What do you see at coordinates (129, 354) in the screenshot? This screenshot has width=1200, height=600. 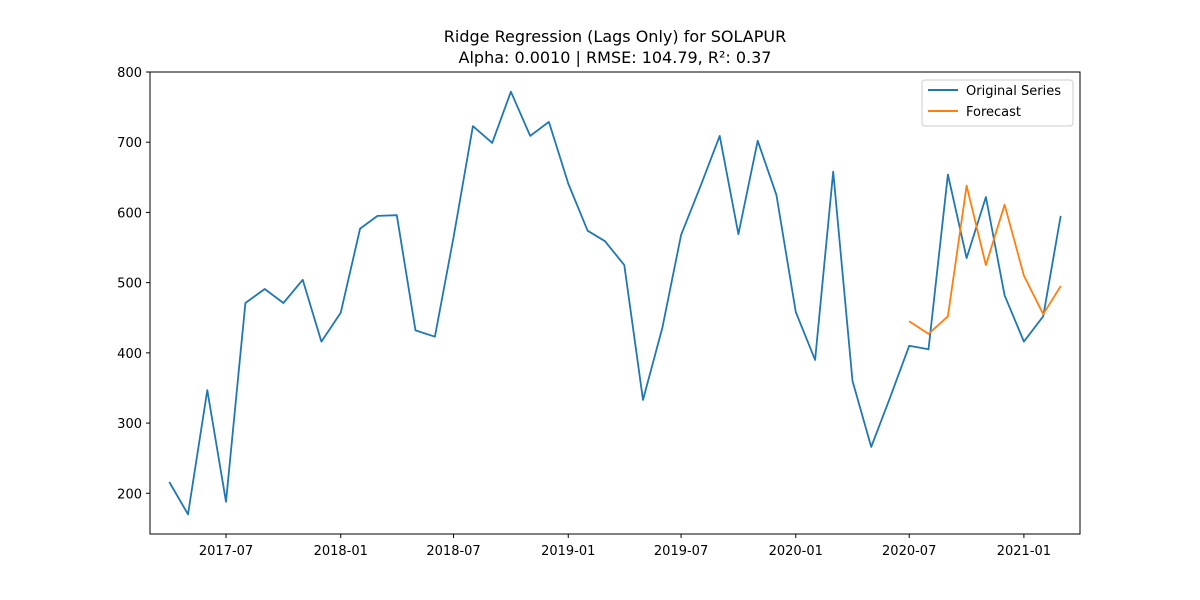 I see `y-tick-label: 400` at bounding box center [129, 354].